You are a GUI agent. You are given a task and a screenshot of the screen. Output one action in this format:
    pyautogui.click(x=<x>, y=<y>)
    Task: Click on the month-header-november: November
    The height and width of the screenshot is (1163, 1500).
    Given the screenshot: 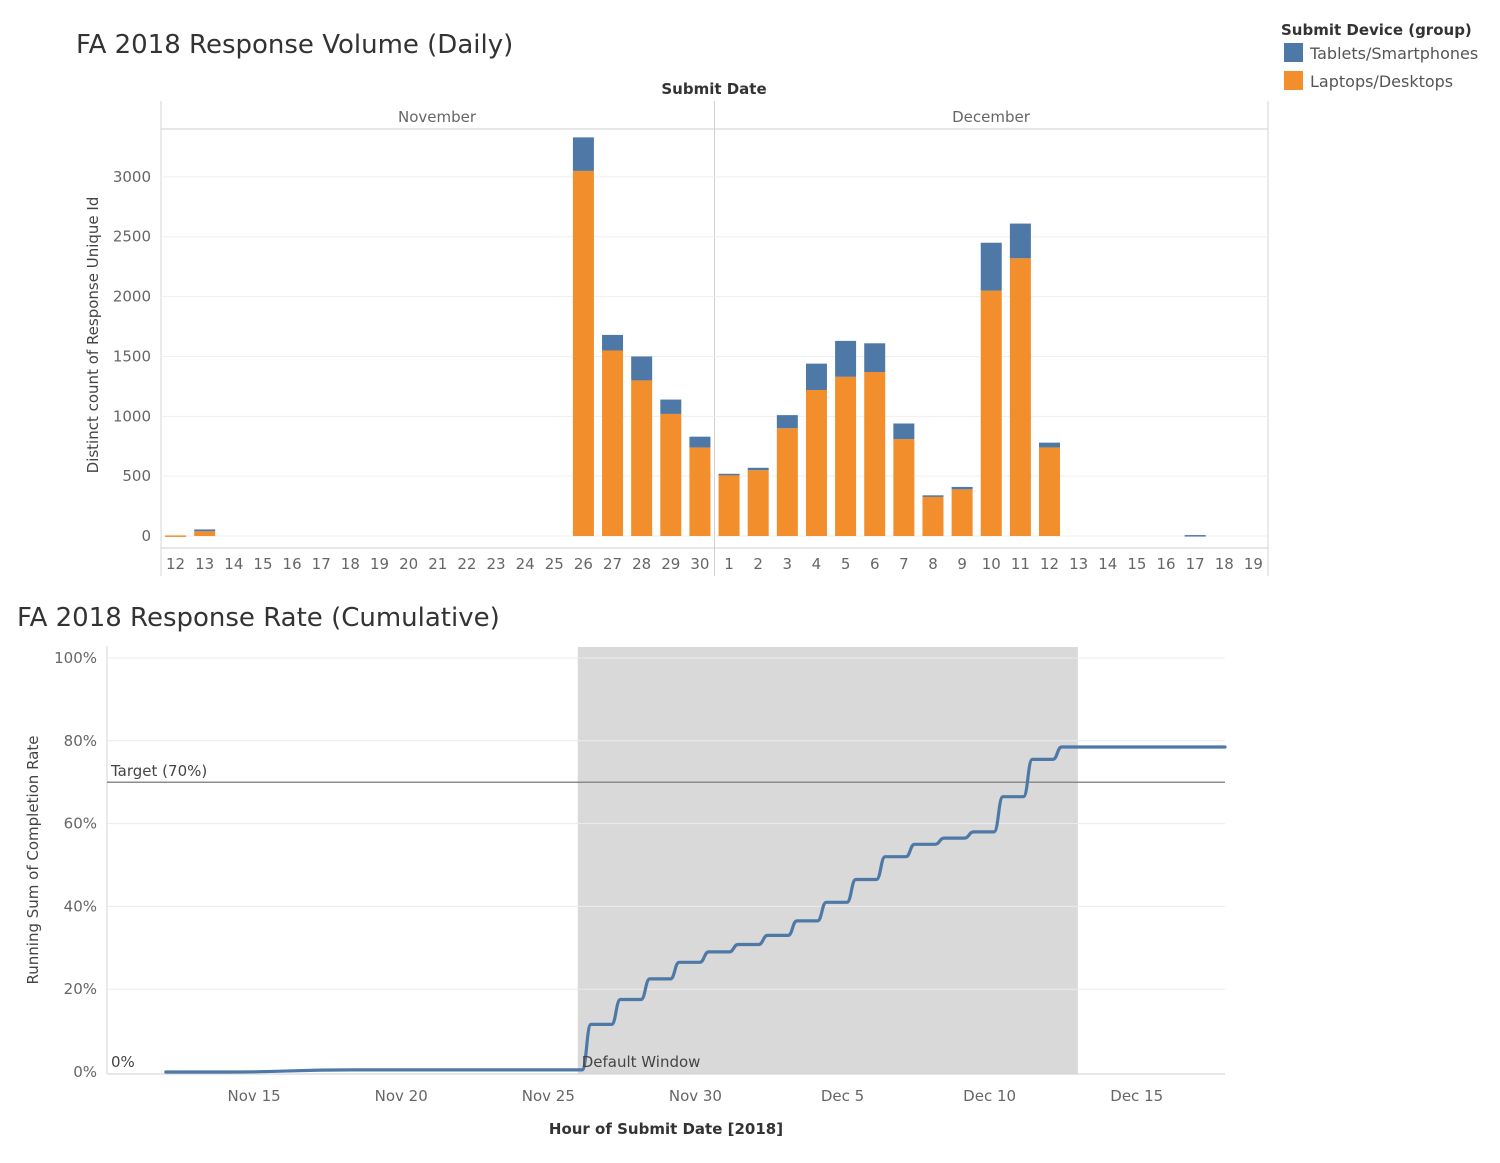 What is the action you would take?
    pyautogui.click(x=437, y=117)
    